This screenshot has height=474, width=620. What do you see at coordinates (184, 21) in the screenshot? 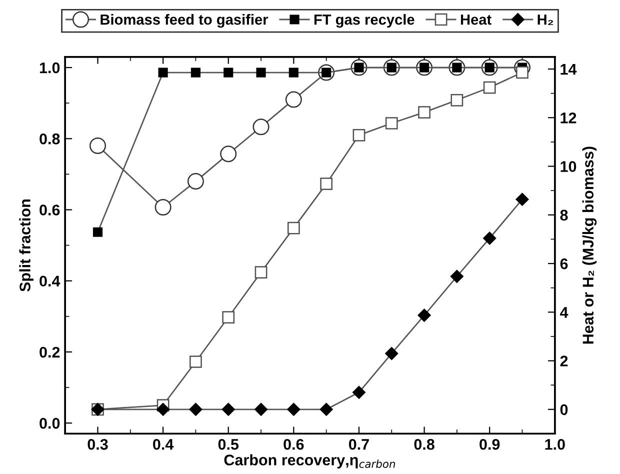
I see `legend-label: Biomass feed to gasifier` at bounding box center [184, 21].